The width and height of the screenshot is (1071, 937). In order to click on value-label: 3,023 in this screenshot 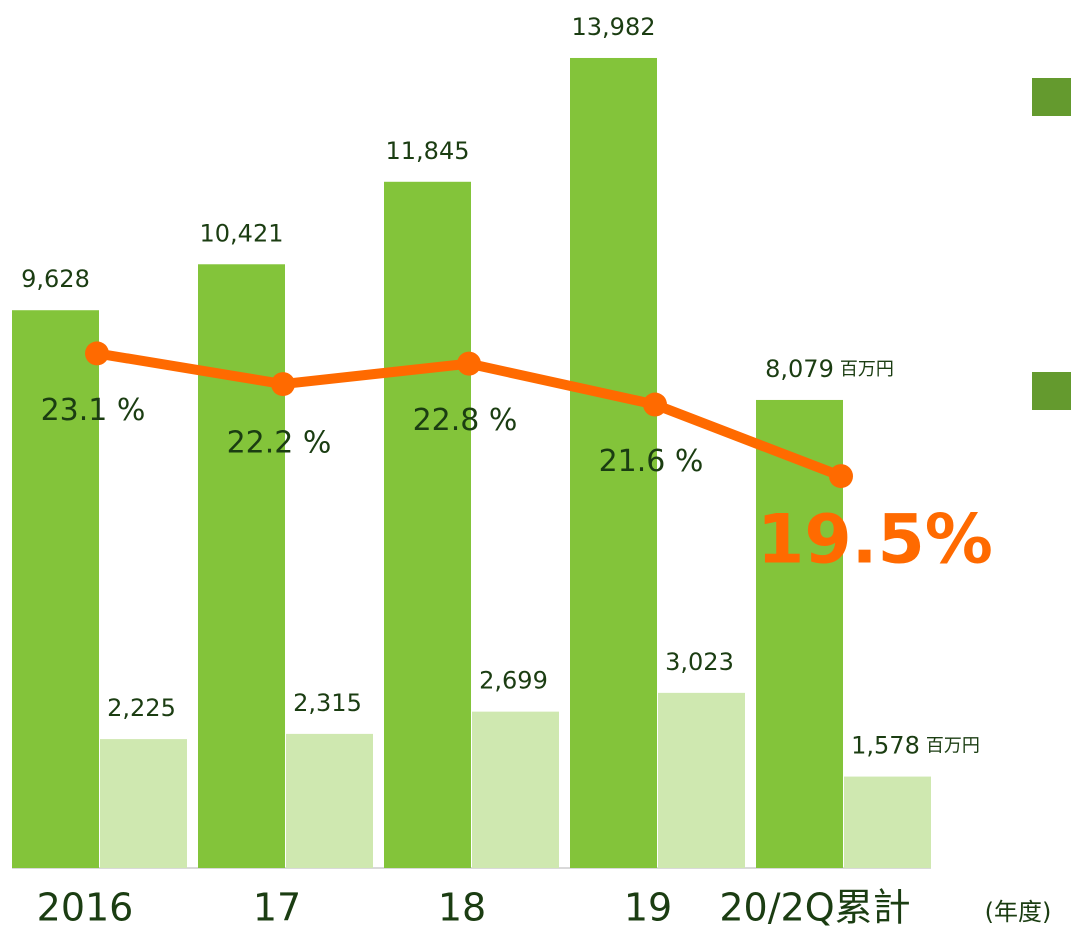, I will do `click(699, 662)`.